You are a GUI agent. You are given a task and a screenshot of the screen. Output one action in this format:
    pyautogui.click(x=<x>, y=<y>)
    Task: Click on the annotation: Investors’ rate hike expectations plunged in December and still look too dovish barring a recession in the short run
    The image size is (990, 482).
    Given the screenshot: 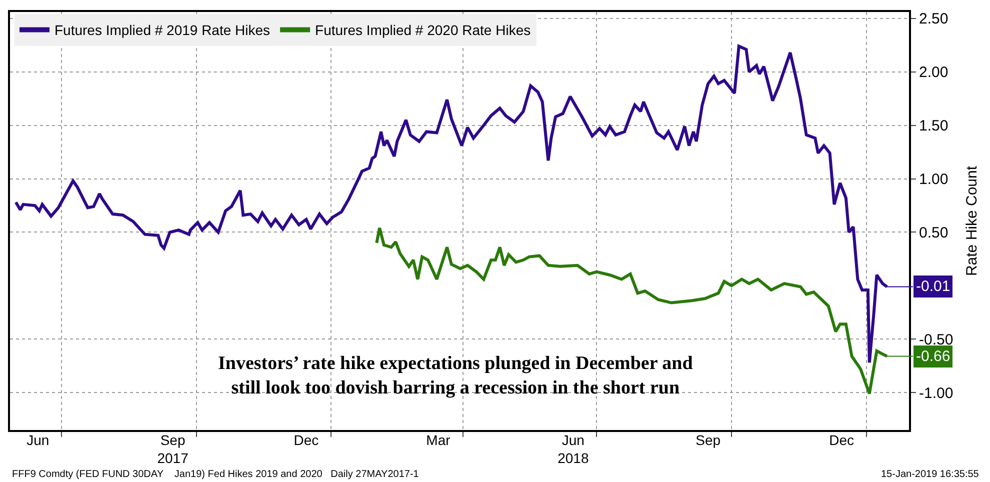 What is the action you would take?
    pyautogui.click(x=456, y=376)
    